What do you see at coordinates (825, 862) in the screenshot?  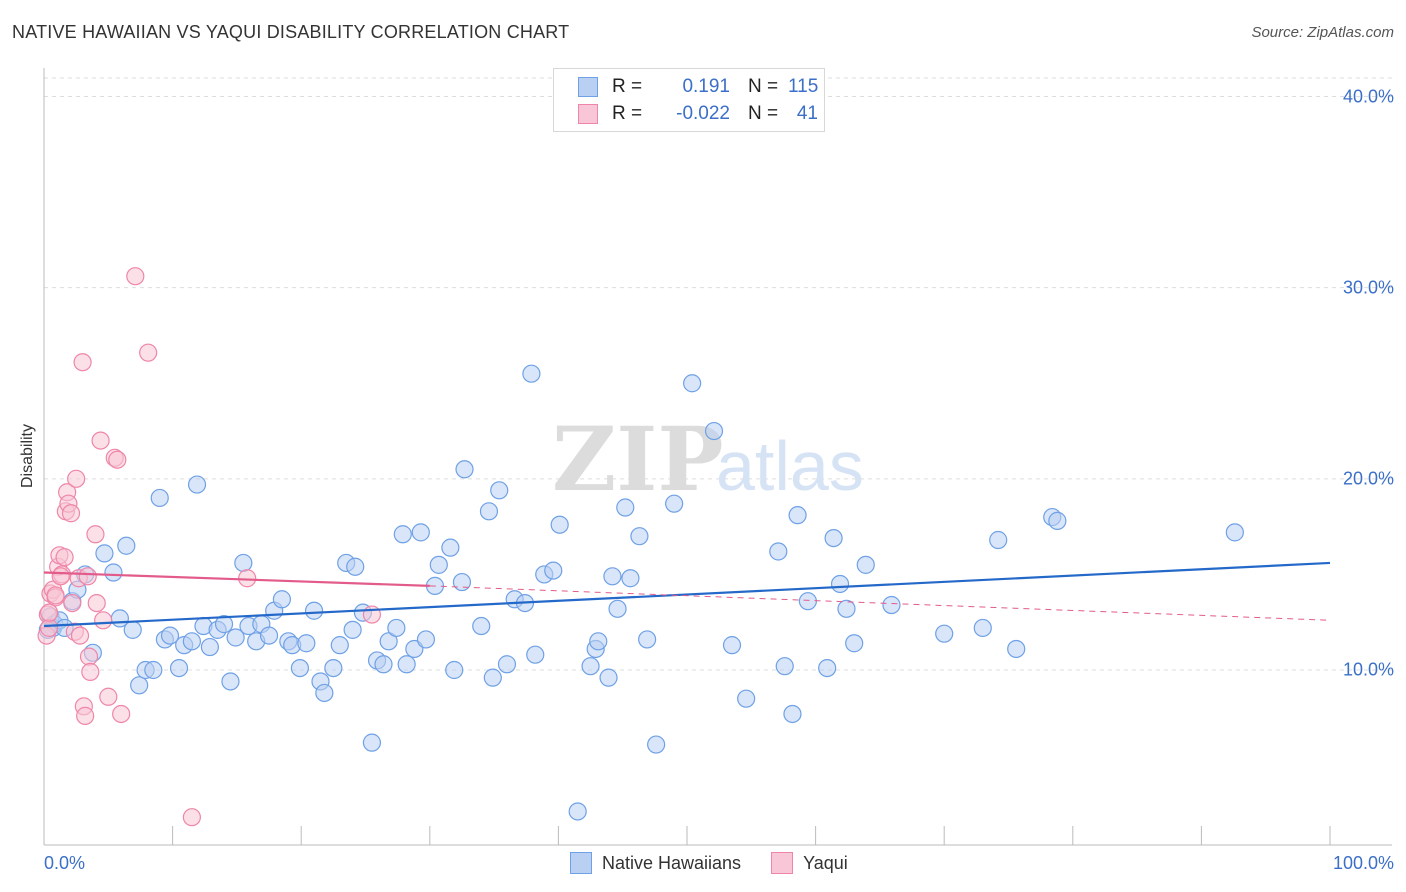 I see `series-name: Yaqui` at bounding box center [825, 862].